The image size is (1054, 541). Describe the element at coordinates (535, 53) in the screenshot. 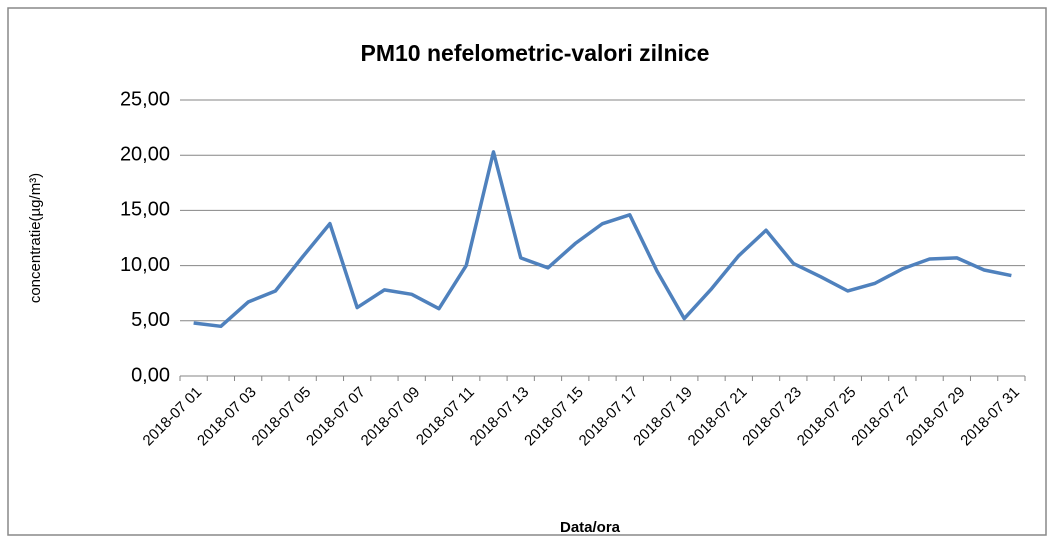

I see `chart-title: PM10 nefelometric-valori zilnice` at that location.